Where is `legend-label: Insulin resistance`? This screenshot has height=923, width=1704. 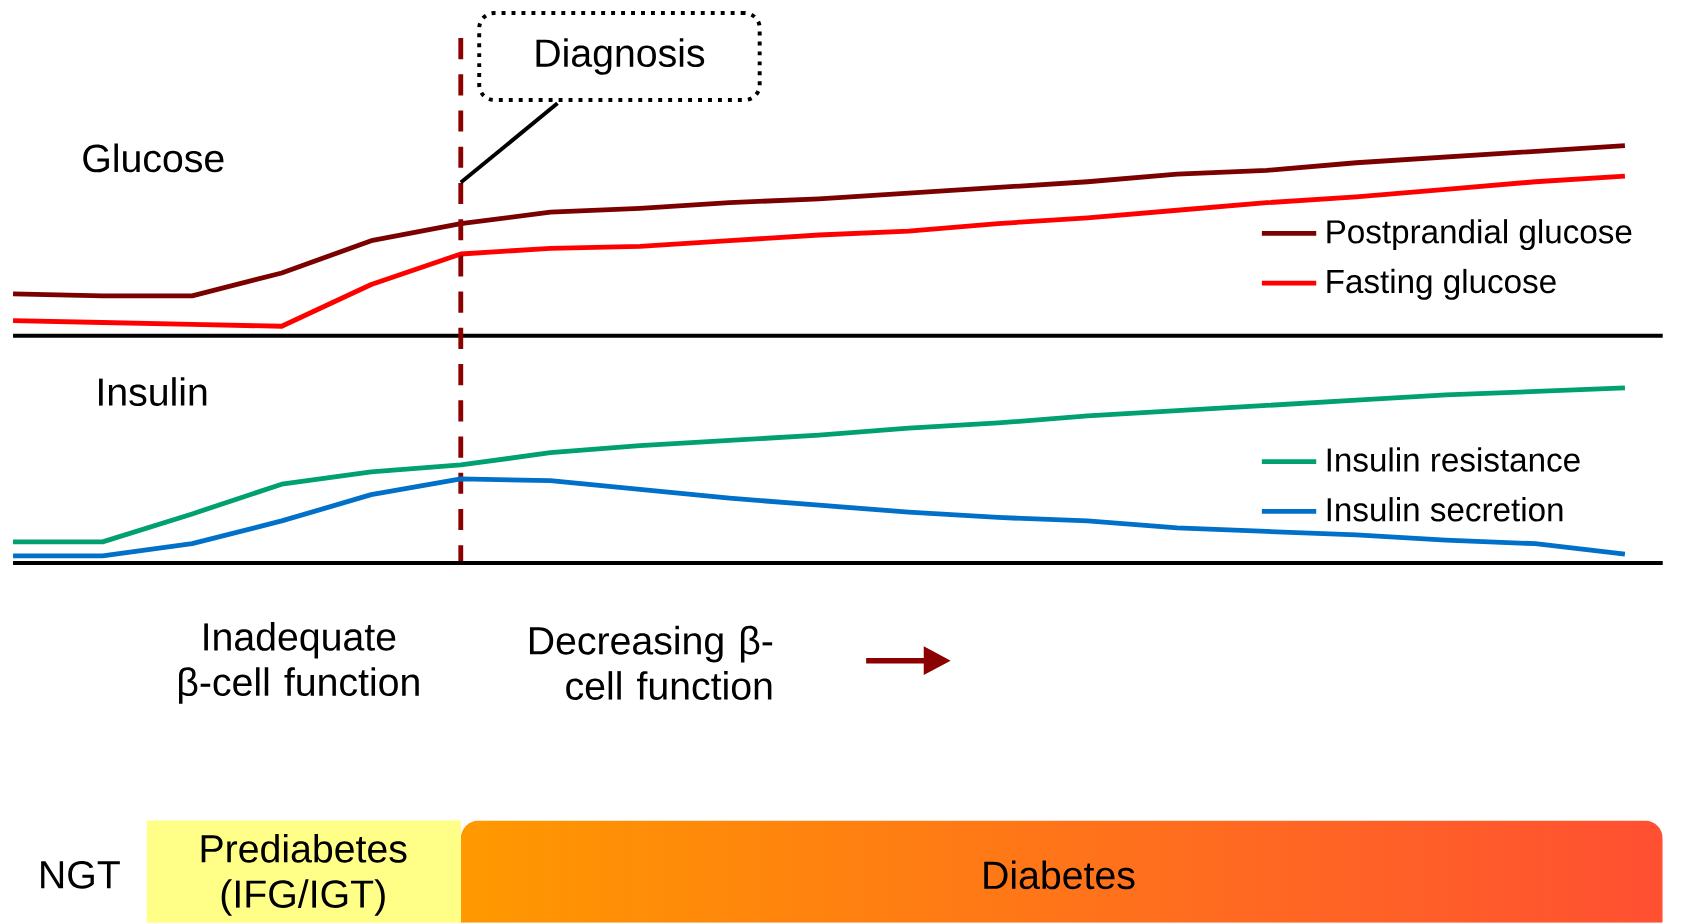 legend-label: Insulin resistance is located at coordinates (1453, 459).